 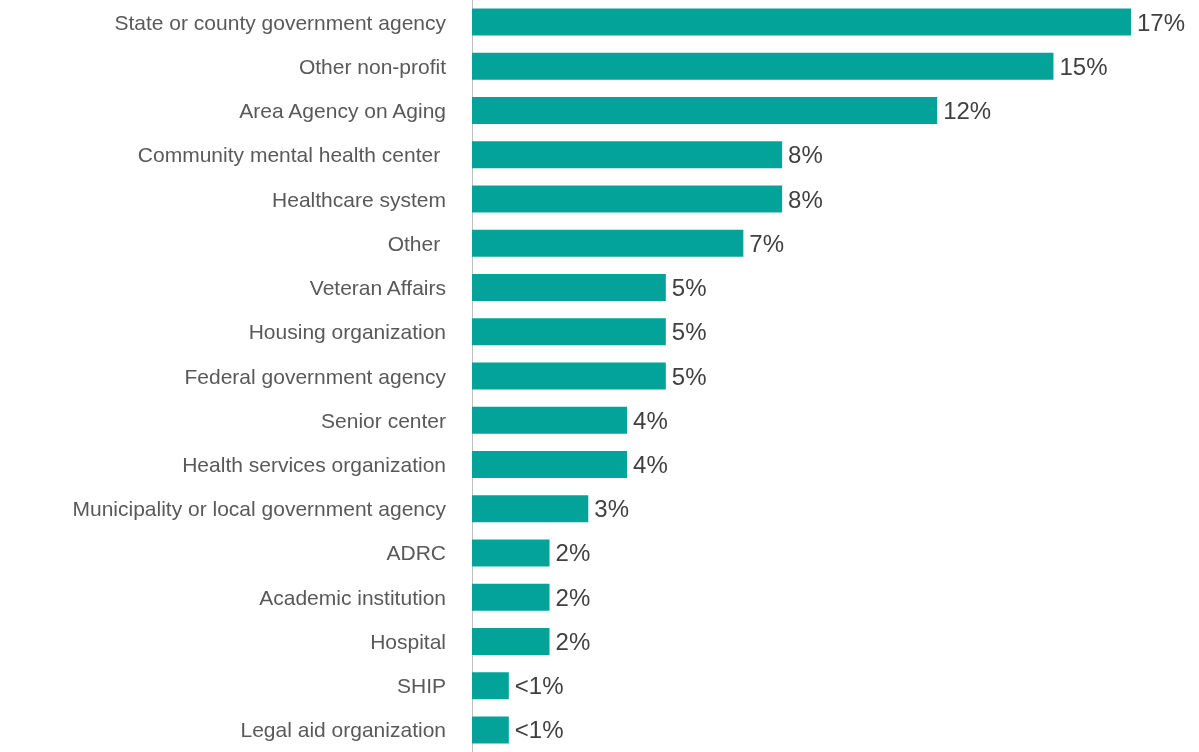 I want to click on y-tick-label: Area Agency on Aging, so click(x=342, y=111).